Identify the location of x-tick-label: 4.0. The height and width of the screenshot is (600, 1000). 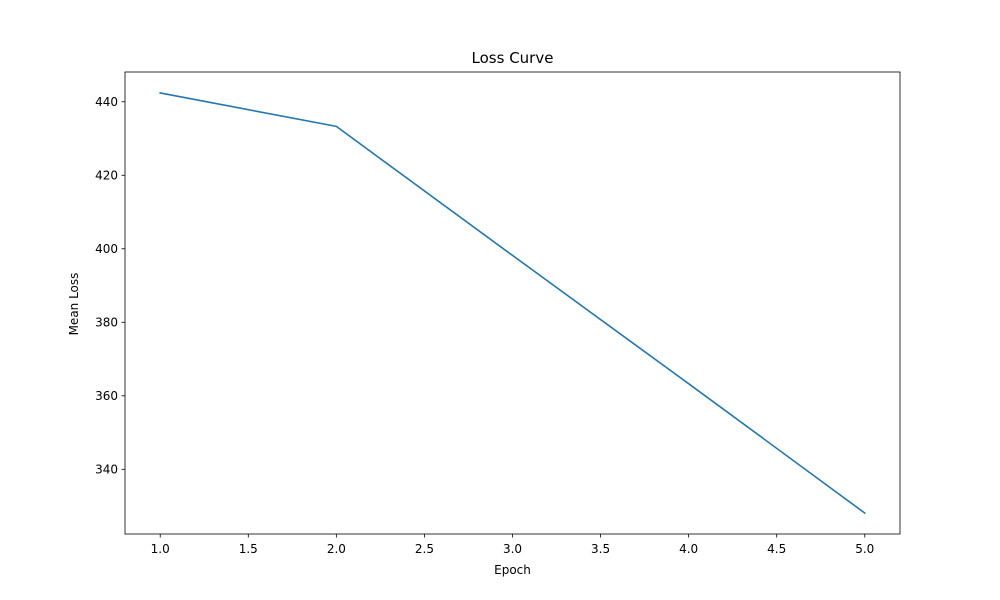
(688, 549).